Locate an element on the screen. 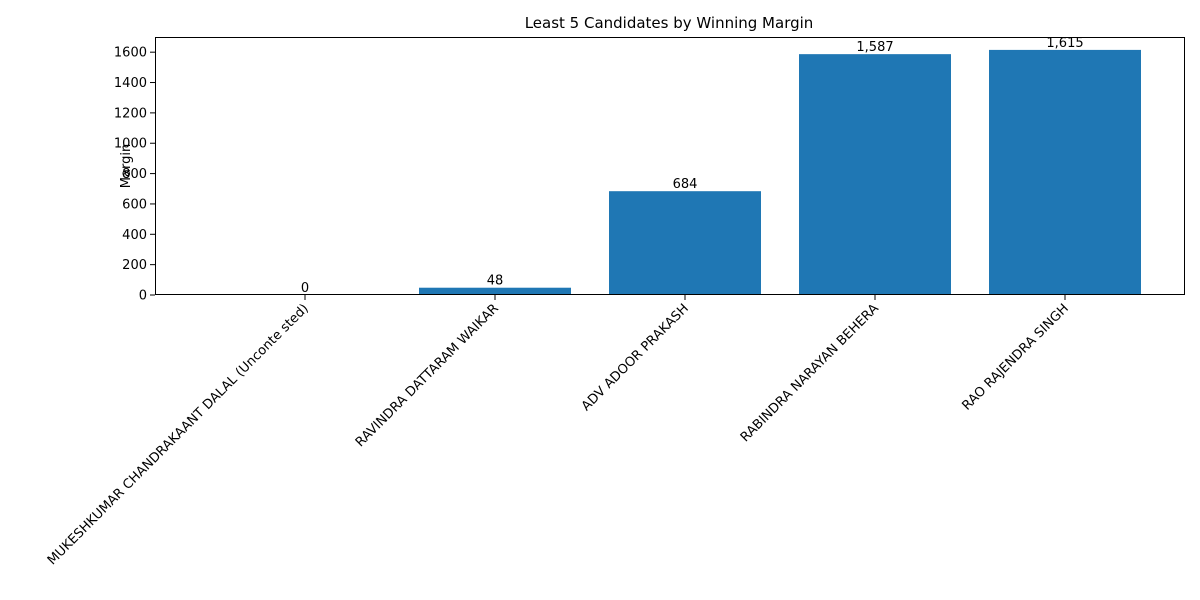 The image size is (1200, 600). data-label-5: 1,615 is located at coordinates (1064, 43).